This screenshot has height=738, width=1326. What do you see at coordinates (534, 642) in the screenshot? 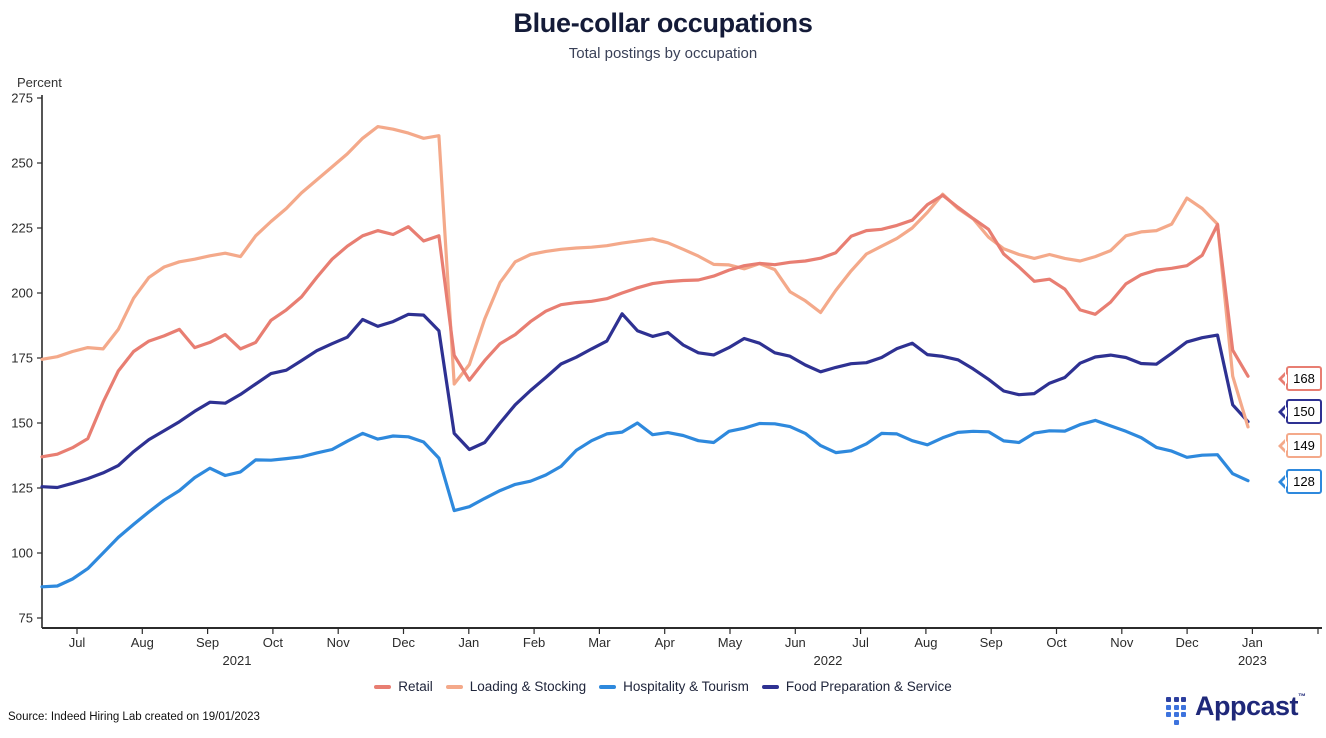
I see `svg-text: Feb` at bounding box center [534, 642].